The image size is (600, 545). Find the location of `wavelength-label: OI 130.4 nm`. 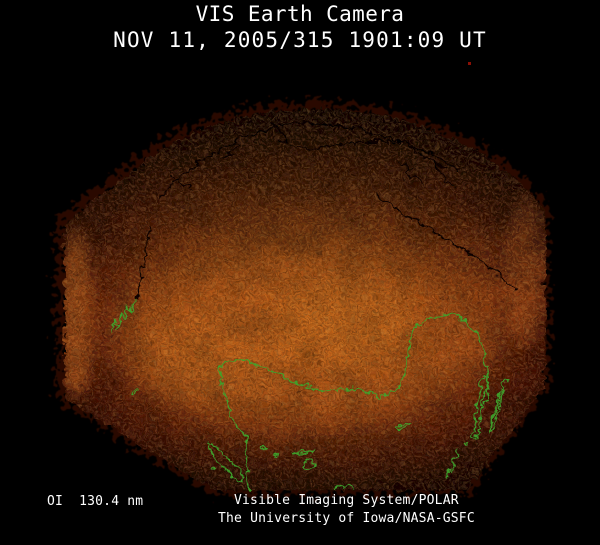

wavelength-label: OI 130.4 nm is located at coordinates (95, 501).